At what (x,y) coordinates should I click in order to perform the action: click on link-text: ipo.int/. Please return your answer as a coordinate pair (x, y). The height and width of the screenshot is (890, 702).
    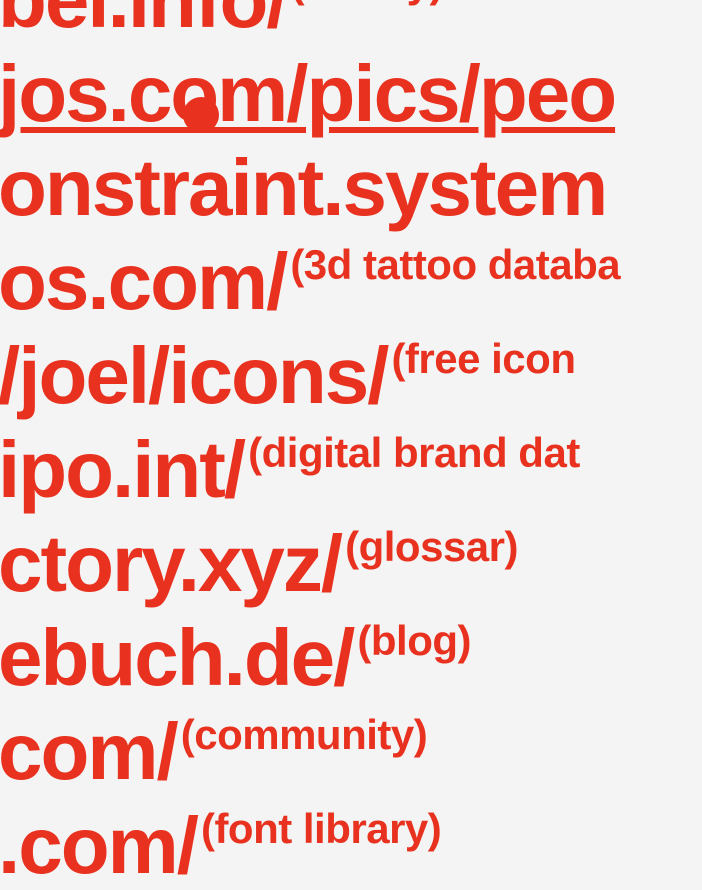
    Looking at the image, I should click on (123, 469).